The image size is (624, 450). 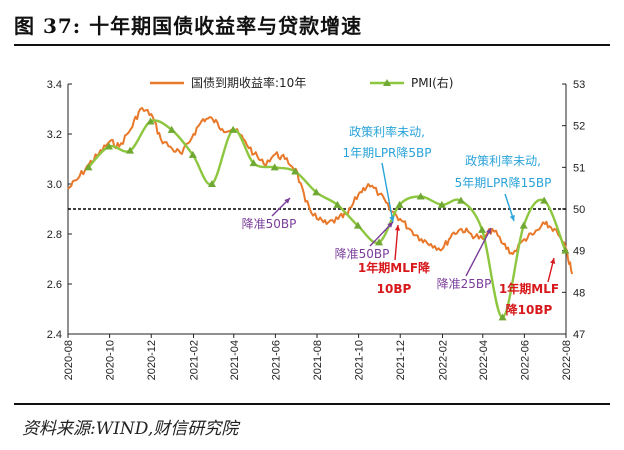 I want to click on y-left-tick-label: 3.0, so click(x=54, y=185).